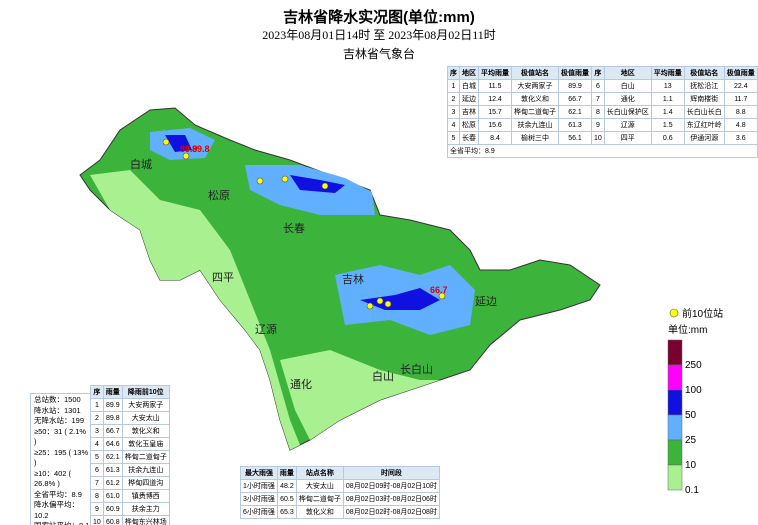  I want to click on cell: 65.3, so click(286, 512).